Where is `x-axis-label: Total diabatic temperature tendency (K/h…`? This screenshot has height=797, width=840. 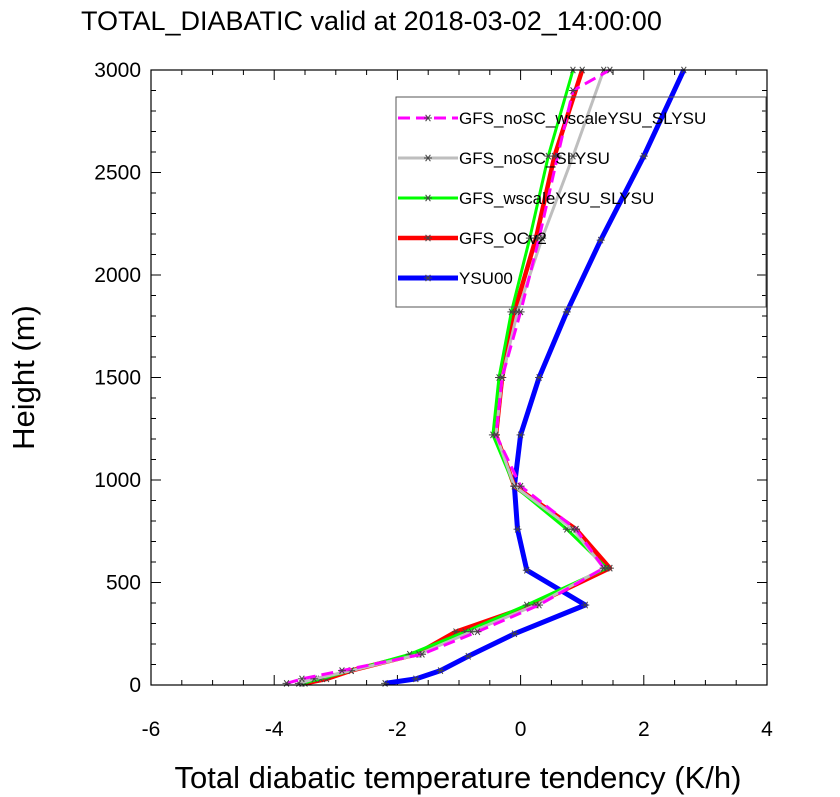 x-axis-label: Total diabatic temperature tendency (K/h… is located at coordinates (458, 777).